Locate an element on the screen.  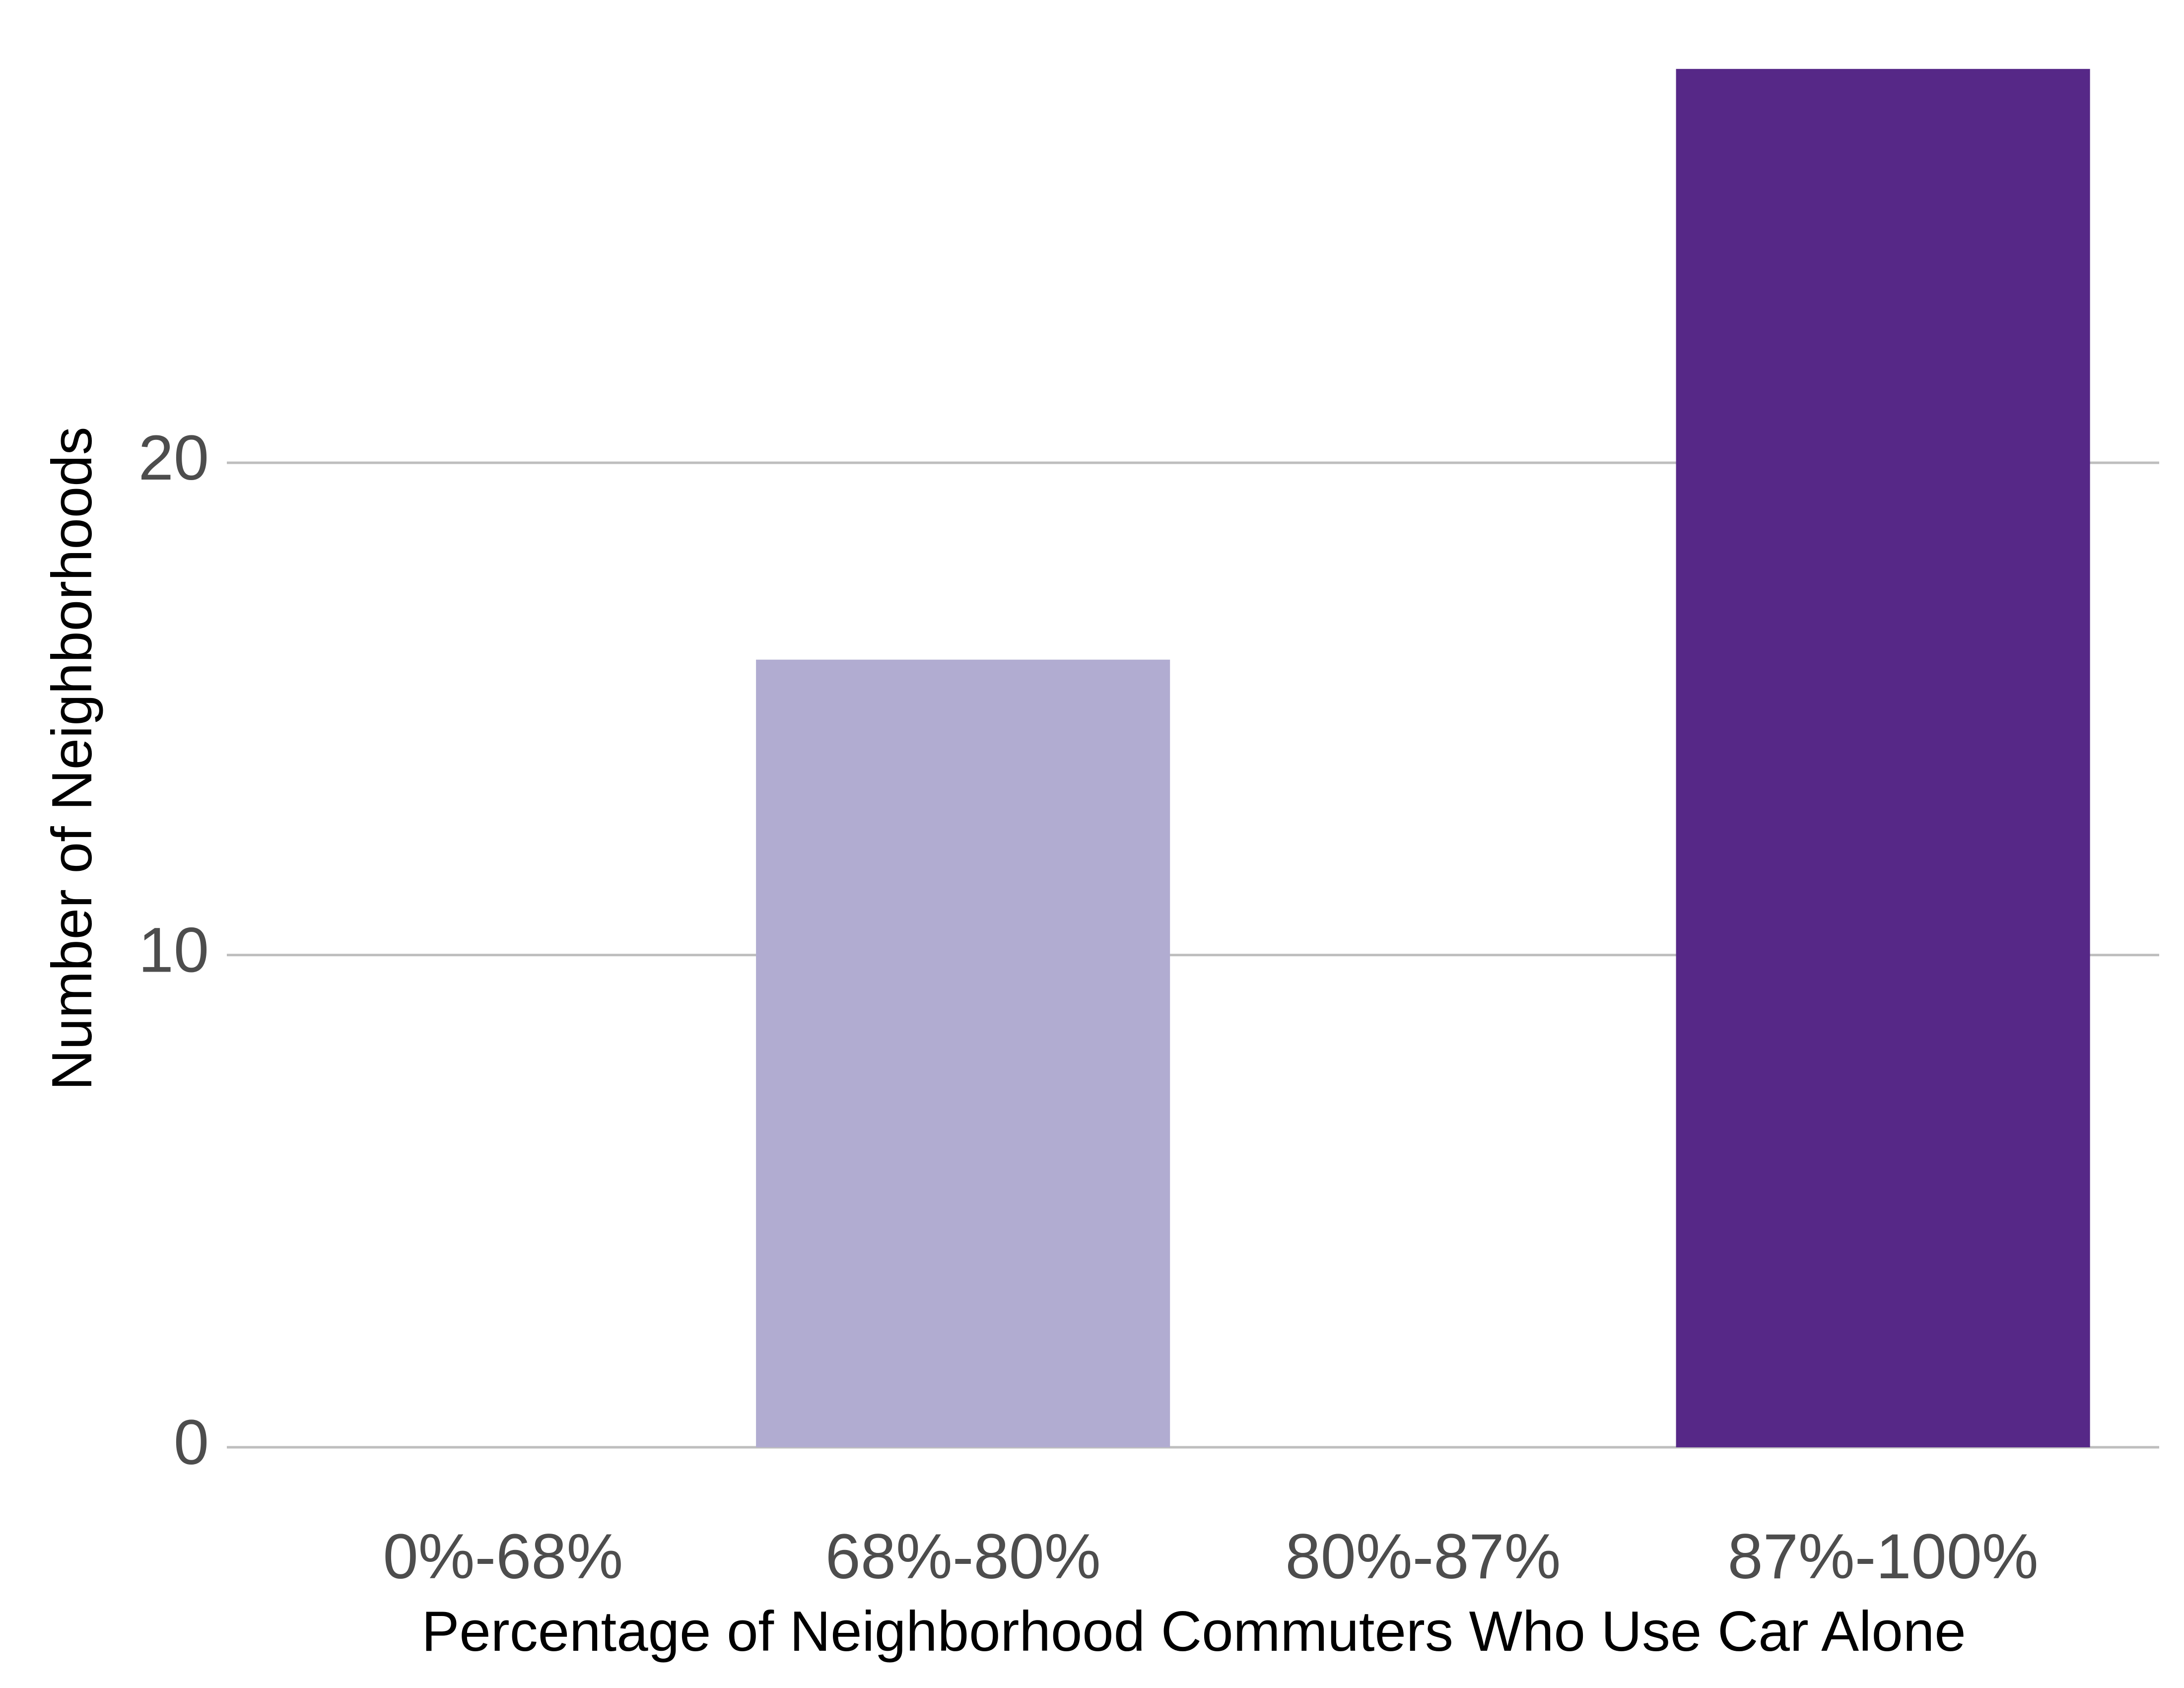
y-axis-title: Number of Neighborhoods is located at coordinates (72, 758).